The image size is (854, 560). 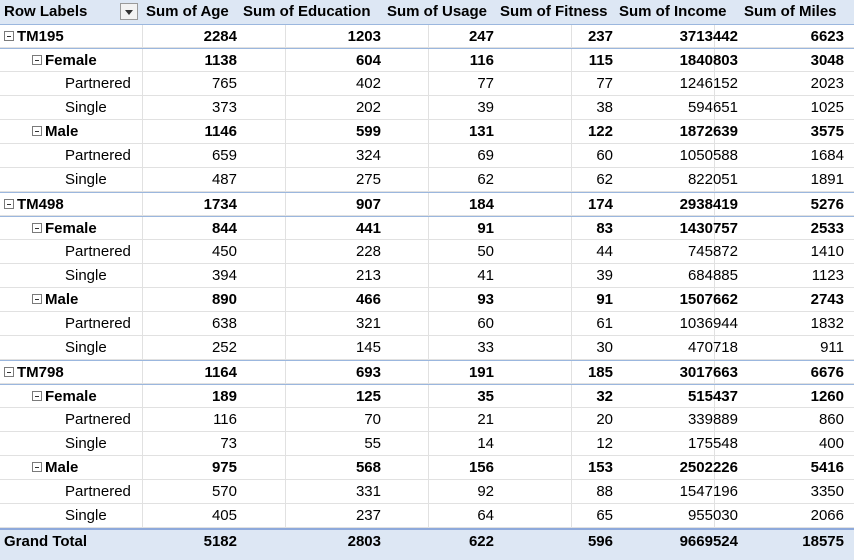 I want to click on row-label: Female, so click(x=71, y=397).